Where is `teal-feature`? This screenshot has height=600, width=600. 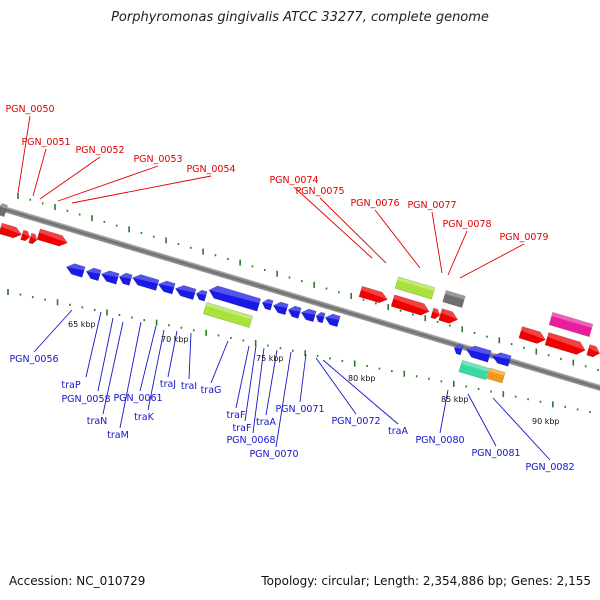
teal-feature is located at coordinates (474, 370).